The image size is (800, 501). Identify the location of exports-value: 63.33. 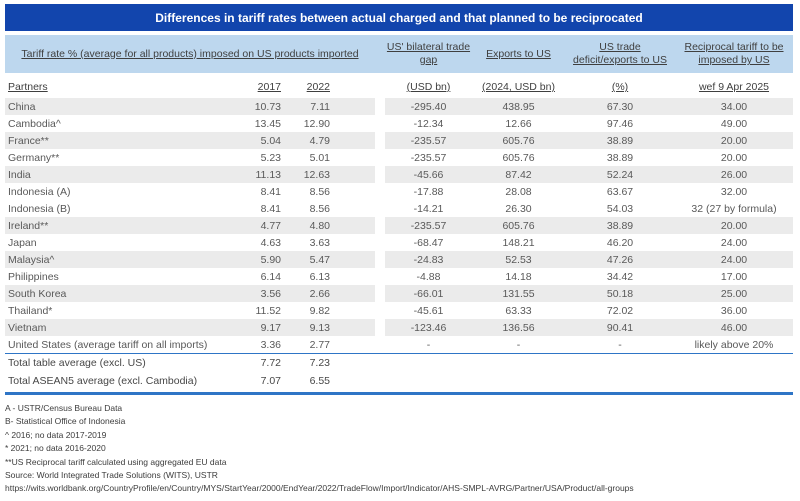
(518, 310).